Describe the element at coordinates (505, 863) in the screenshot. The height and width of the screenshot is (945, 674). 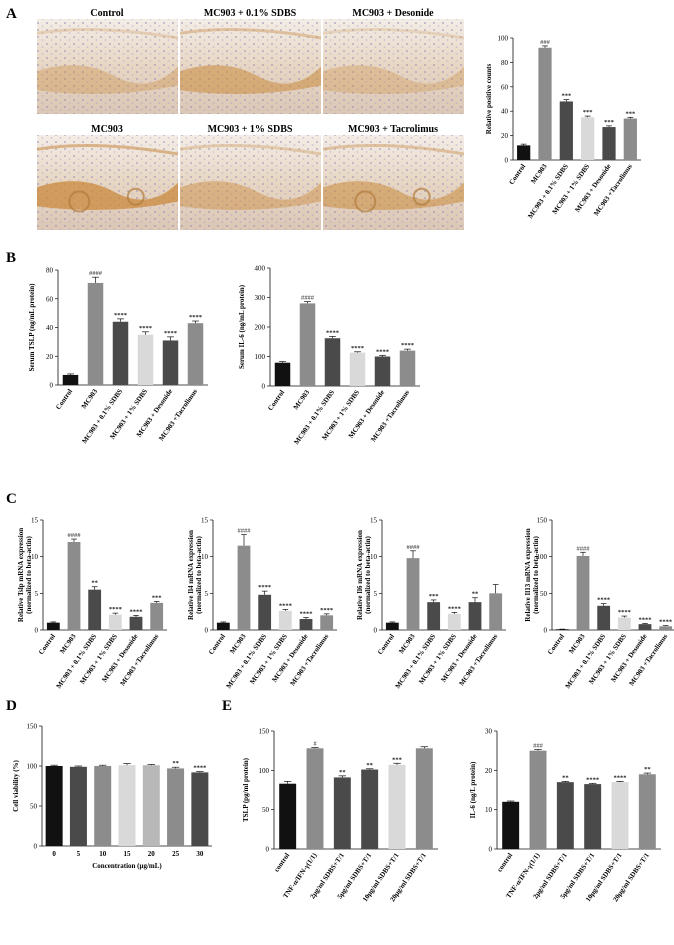
I see `category-label: control` at that location.